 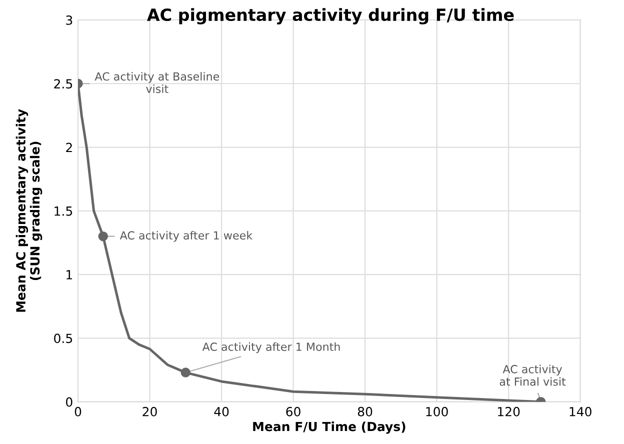 What do you see at coordinates (186, 236) in the screenshot?
I see `annotation: AC activity after 1 week` at bounding box center [186, 236].